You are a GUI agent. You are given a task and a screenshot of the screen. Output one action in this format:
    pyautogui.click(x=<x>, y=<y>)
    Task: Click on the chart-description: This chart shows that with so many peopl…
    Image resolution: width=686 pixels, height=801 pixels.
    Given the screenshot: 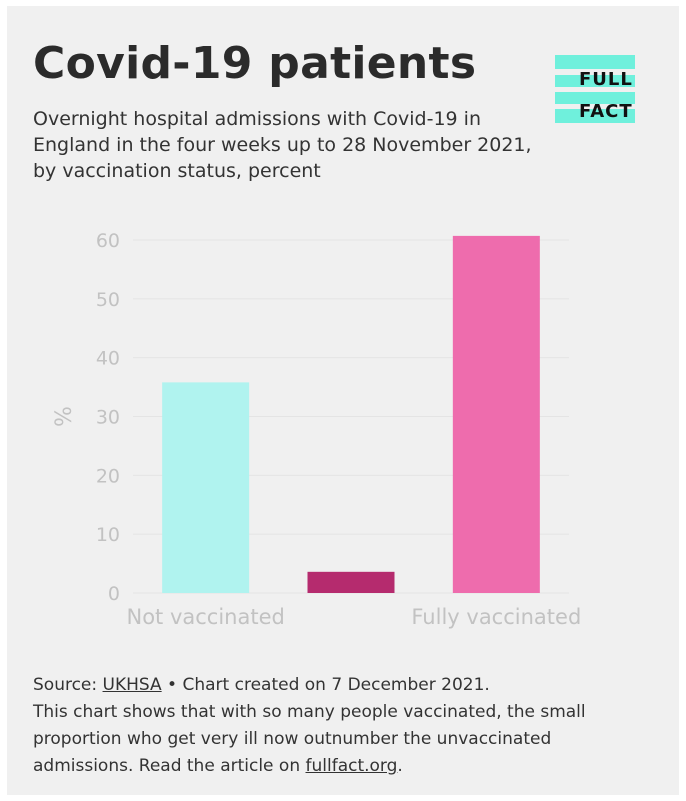 What is the action you would take?
    pyautogui.click(x=309, y=739)
    